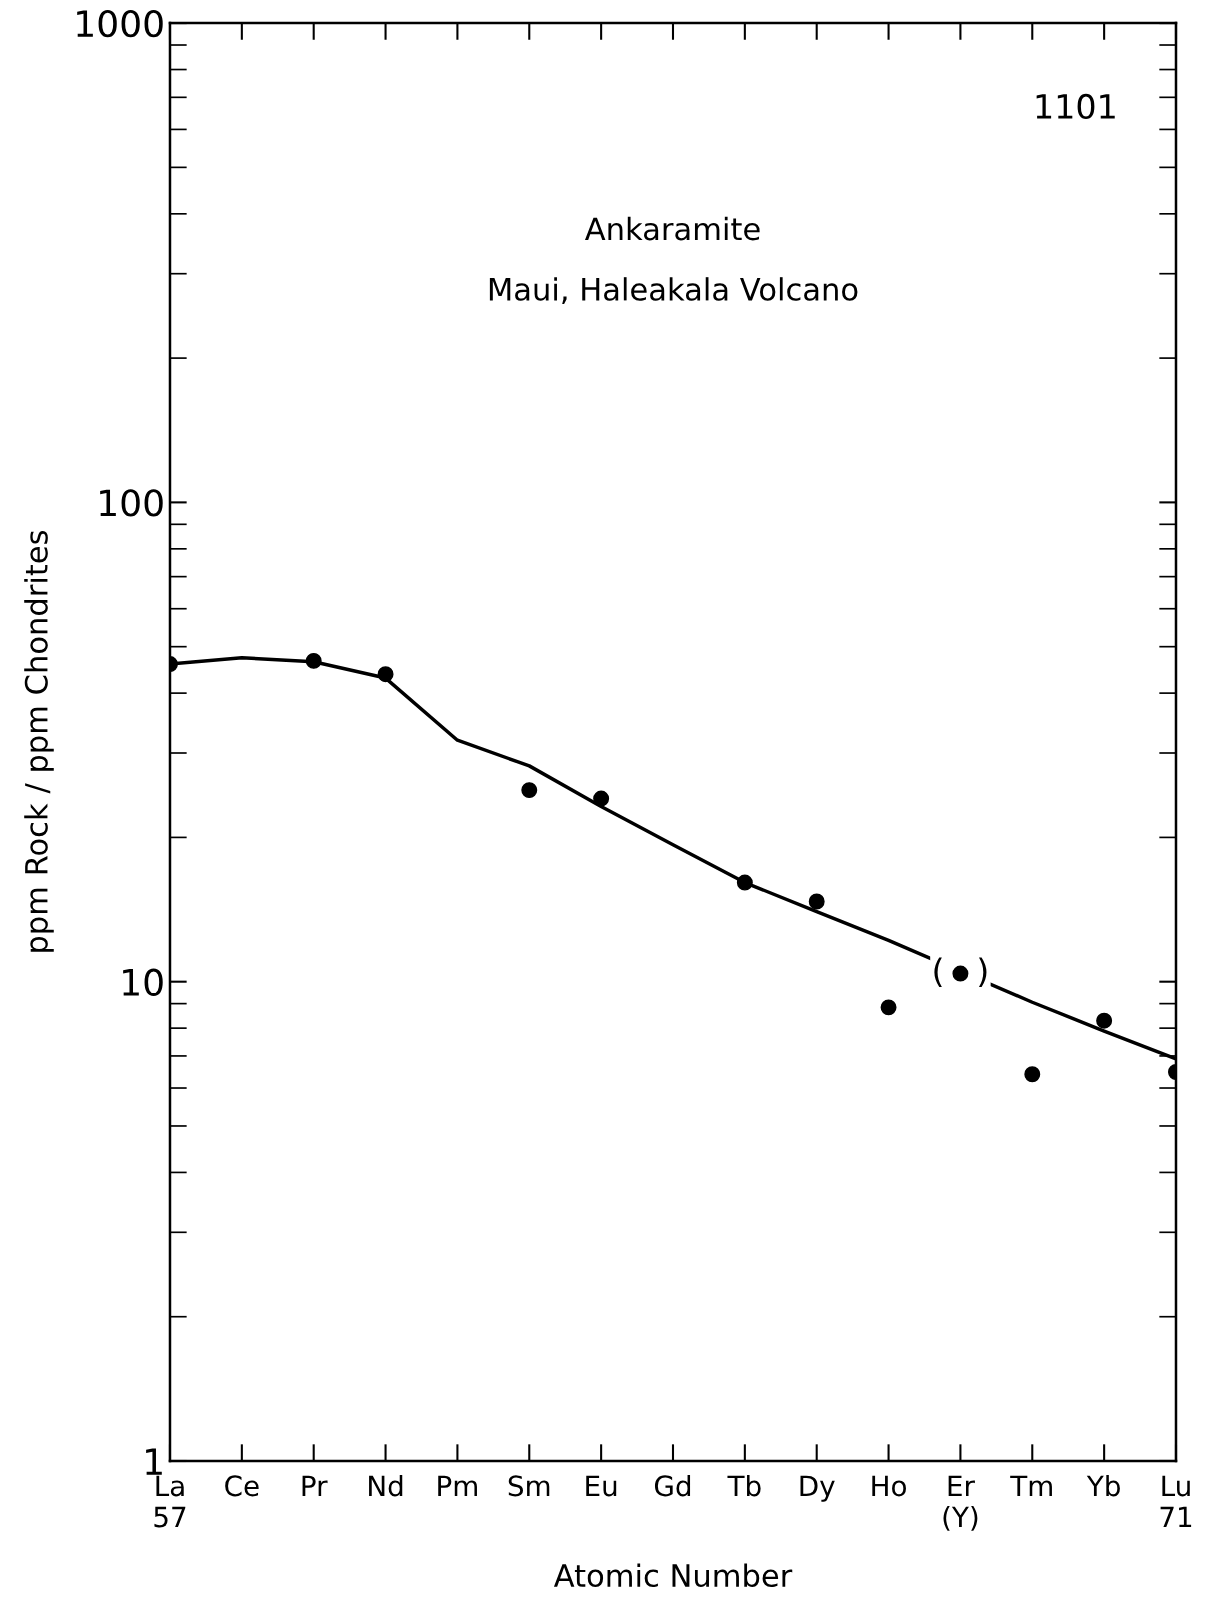 This screenshot has width=1209, height=1614. What do you see at coordinates (143, 982) in the screenshot?
I see `y-tick-label: 10` at bounding box center [143, 982].